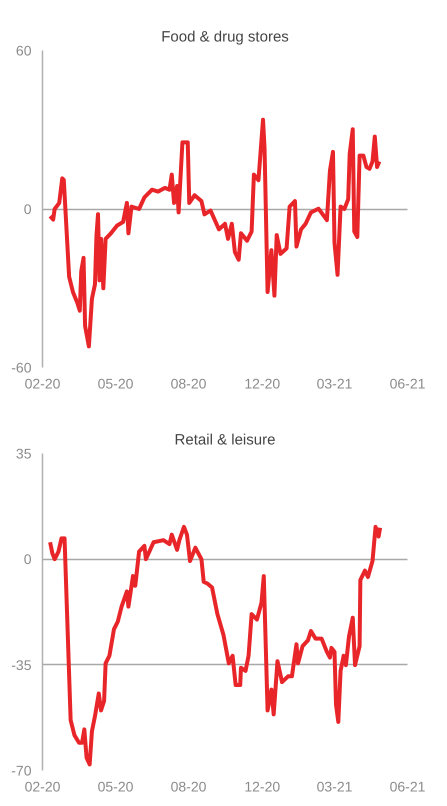 The image size is (447, 806). What do you see at coordinates (21, 770) in the screenshot?
I see `y-tick-label: -70` at bounding box center [21, 770].